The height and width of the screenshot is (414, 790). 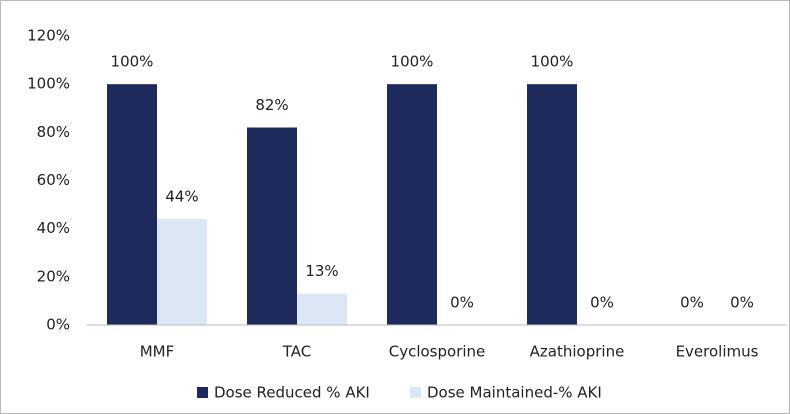 I want to click on y-tick-label: 40%, so click(x=53, y=228).